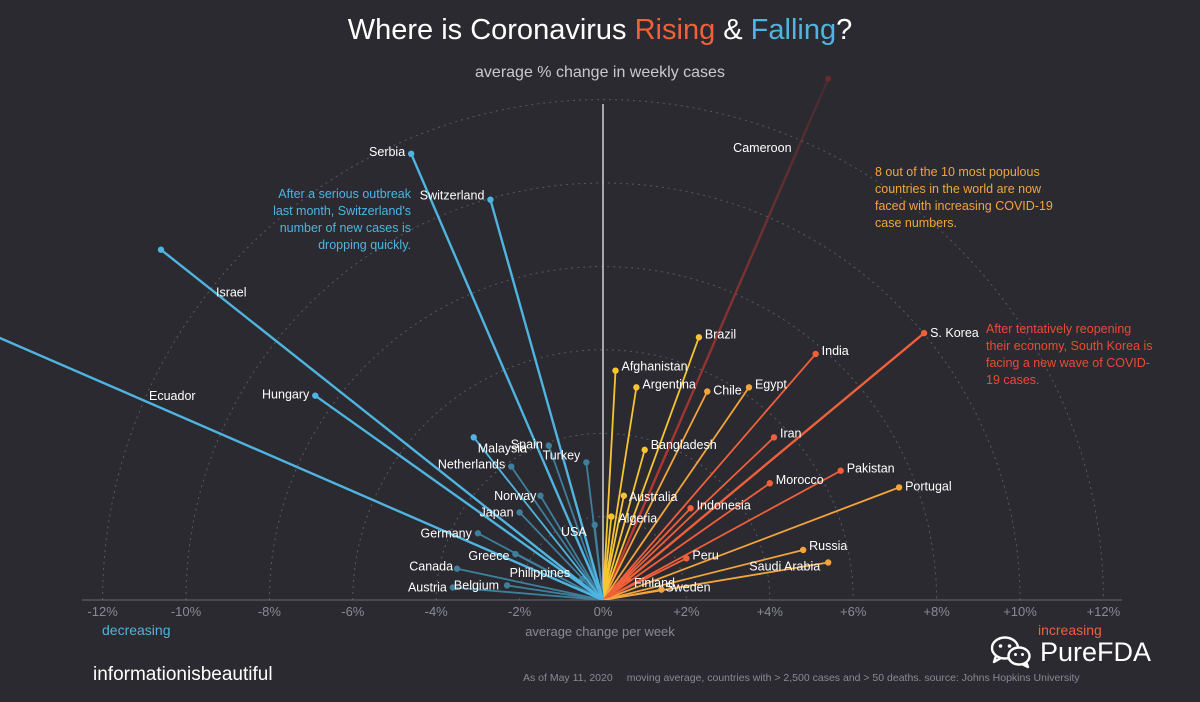 Image resolution: width=1200 pixels, height=702 pixels. I want to click on stem-bangladesh, so click(624, 524).